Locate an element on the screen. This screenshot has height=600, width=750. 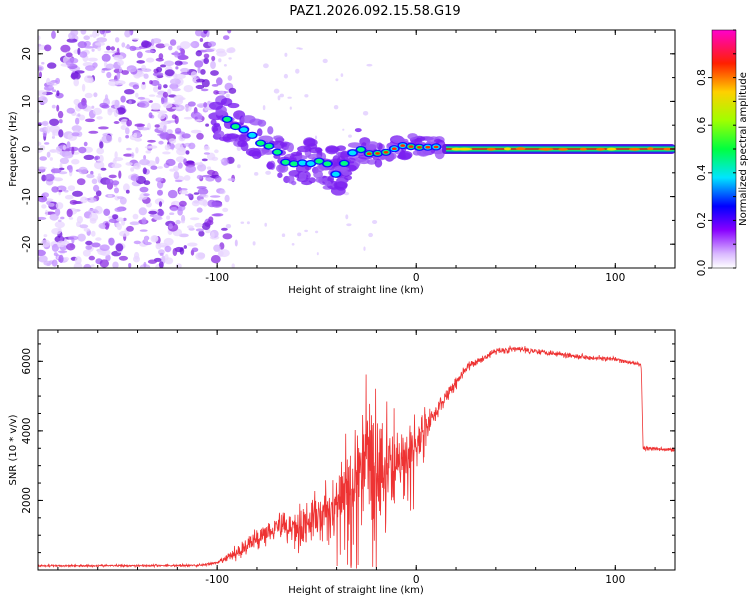
y-tick-label: 2000 is located at coordinates (27, 500).